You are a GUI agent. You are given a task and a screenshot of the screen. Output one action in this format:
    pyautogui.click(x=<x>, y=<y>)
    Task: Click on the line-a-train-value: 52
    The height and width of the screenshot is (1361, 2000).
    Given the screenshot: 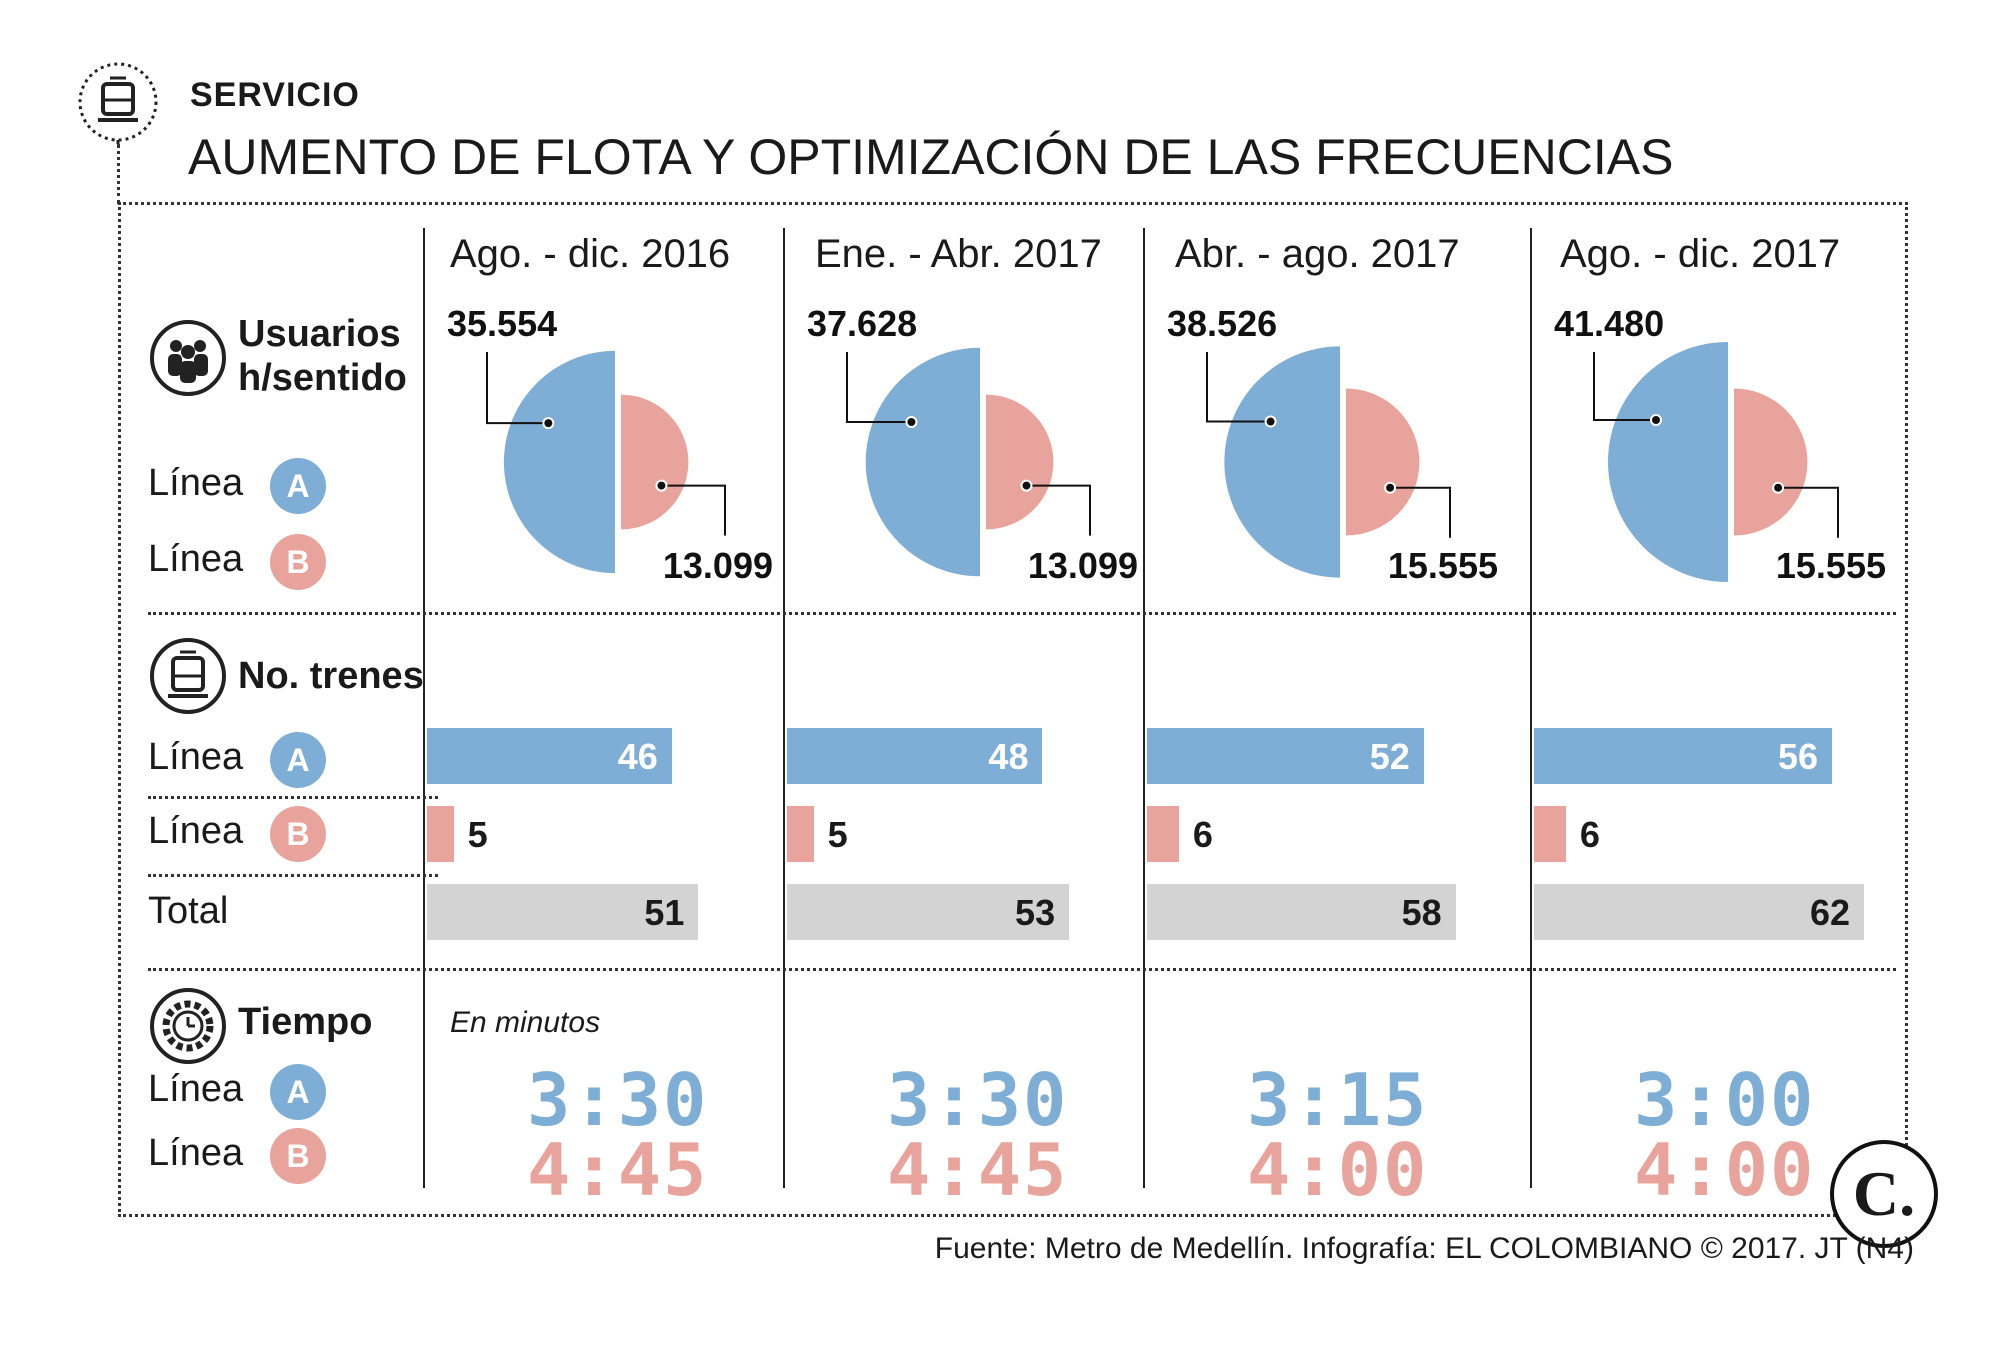 What is the action you would take?
    pyautogui.click(x=1389, y=756)
    